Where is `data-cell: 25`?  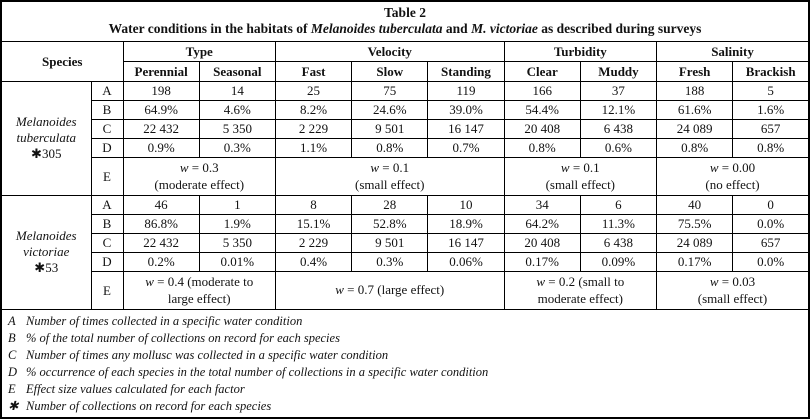 data-cell: 25 is located at coordinates (313, 91).